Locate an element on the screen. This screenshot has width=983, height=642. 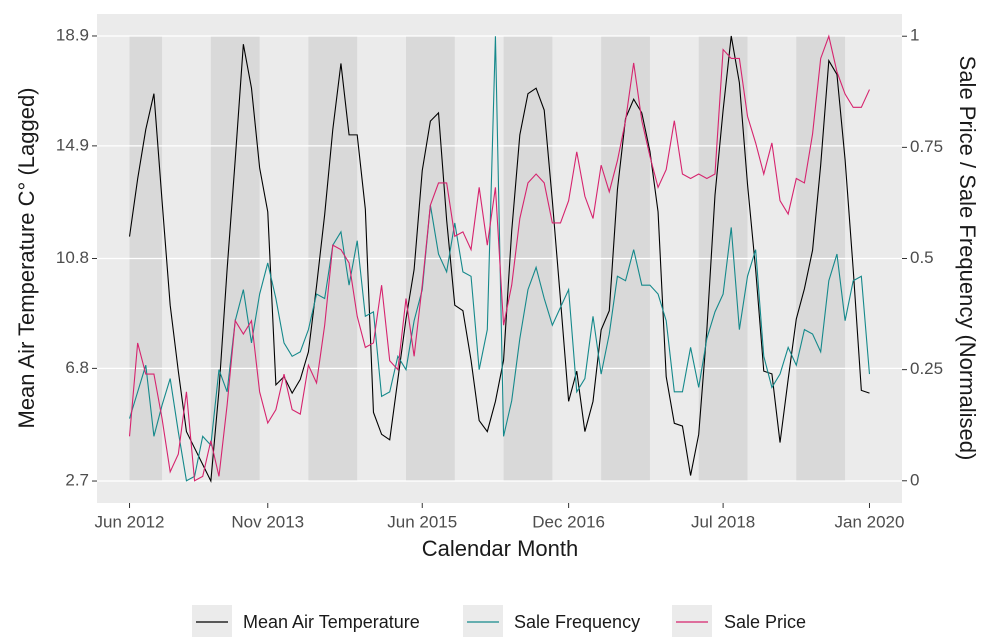
y2-tick-label: 0 is located at coordinates (914, 479).